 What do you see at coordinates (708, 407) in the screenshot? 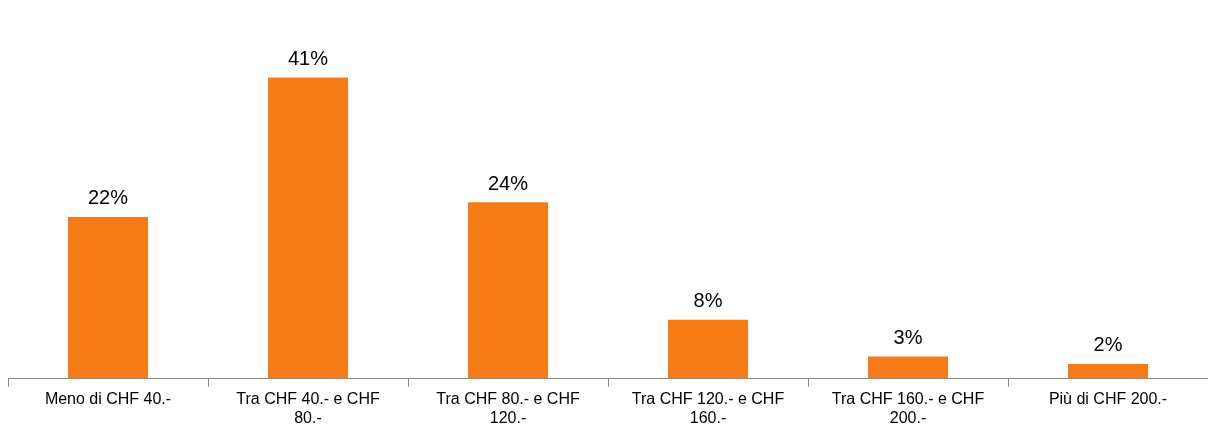
I see `x-tick-label: Tra CHF 120.- e CHF 160.-` at bounding box center [708, 407].